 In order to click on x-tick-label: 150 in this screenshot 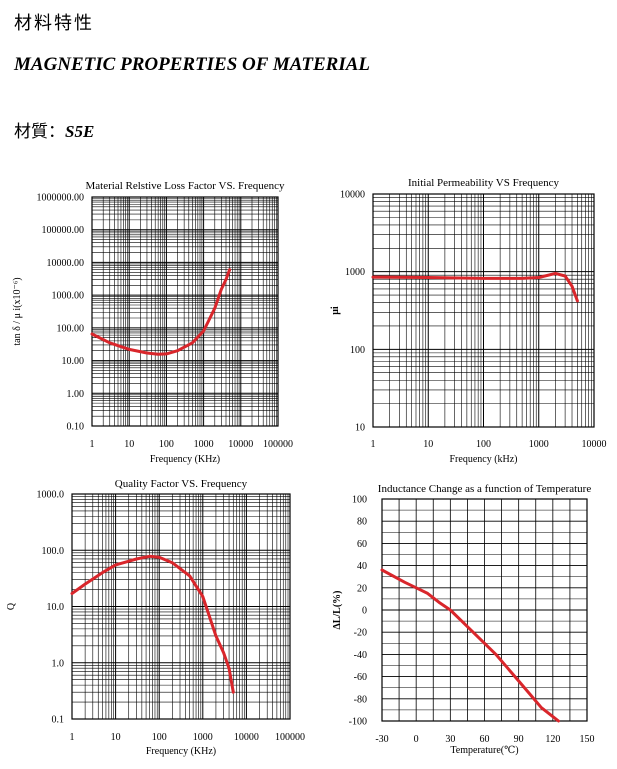, I will do `click(587, 739)`.